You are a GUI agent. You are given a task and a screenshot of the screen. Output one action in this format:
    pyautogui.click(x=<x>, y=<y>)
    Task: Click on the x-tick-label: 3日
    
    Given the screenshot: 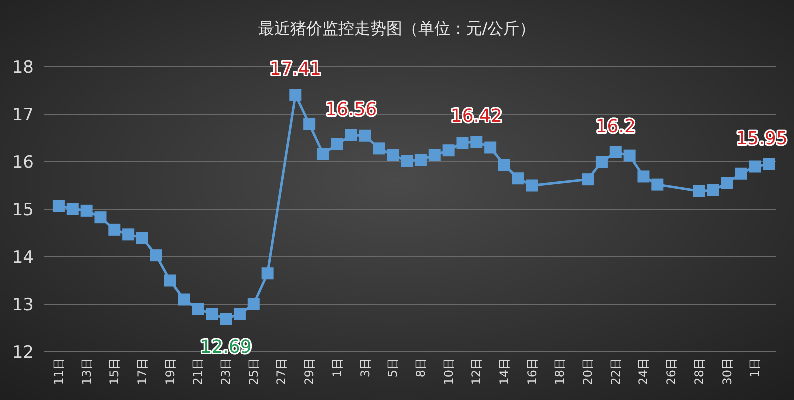 What is the action you would take?
    pyautogui.click(x=365, y=368)
    